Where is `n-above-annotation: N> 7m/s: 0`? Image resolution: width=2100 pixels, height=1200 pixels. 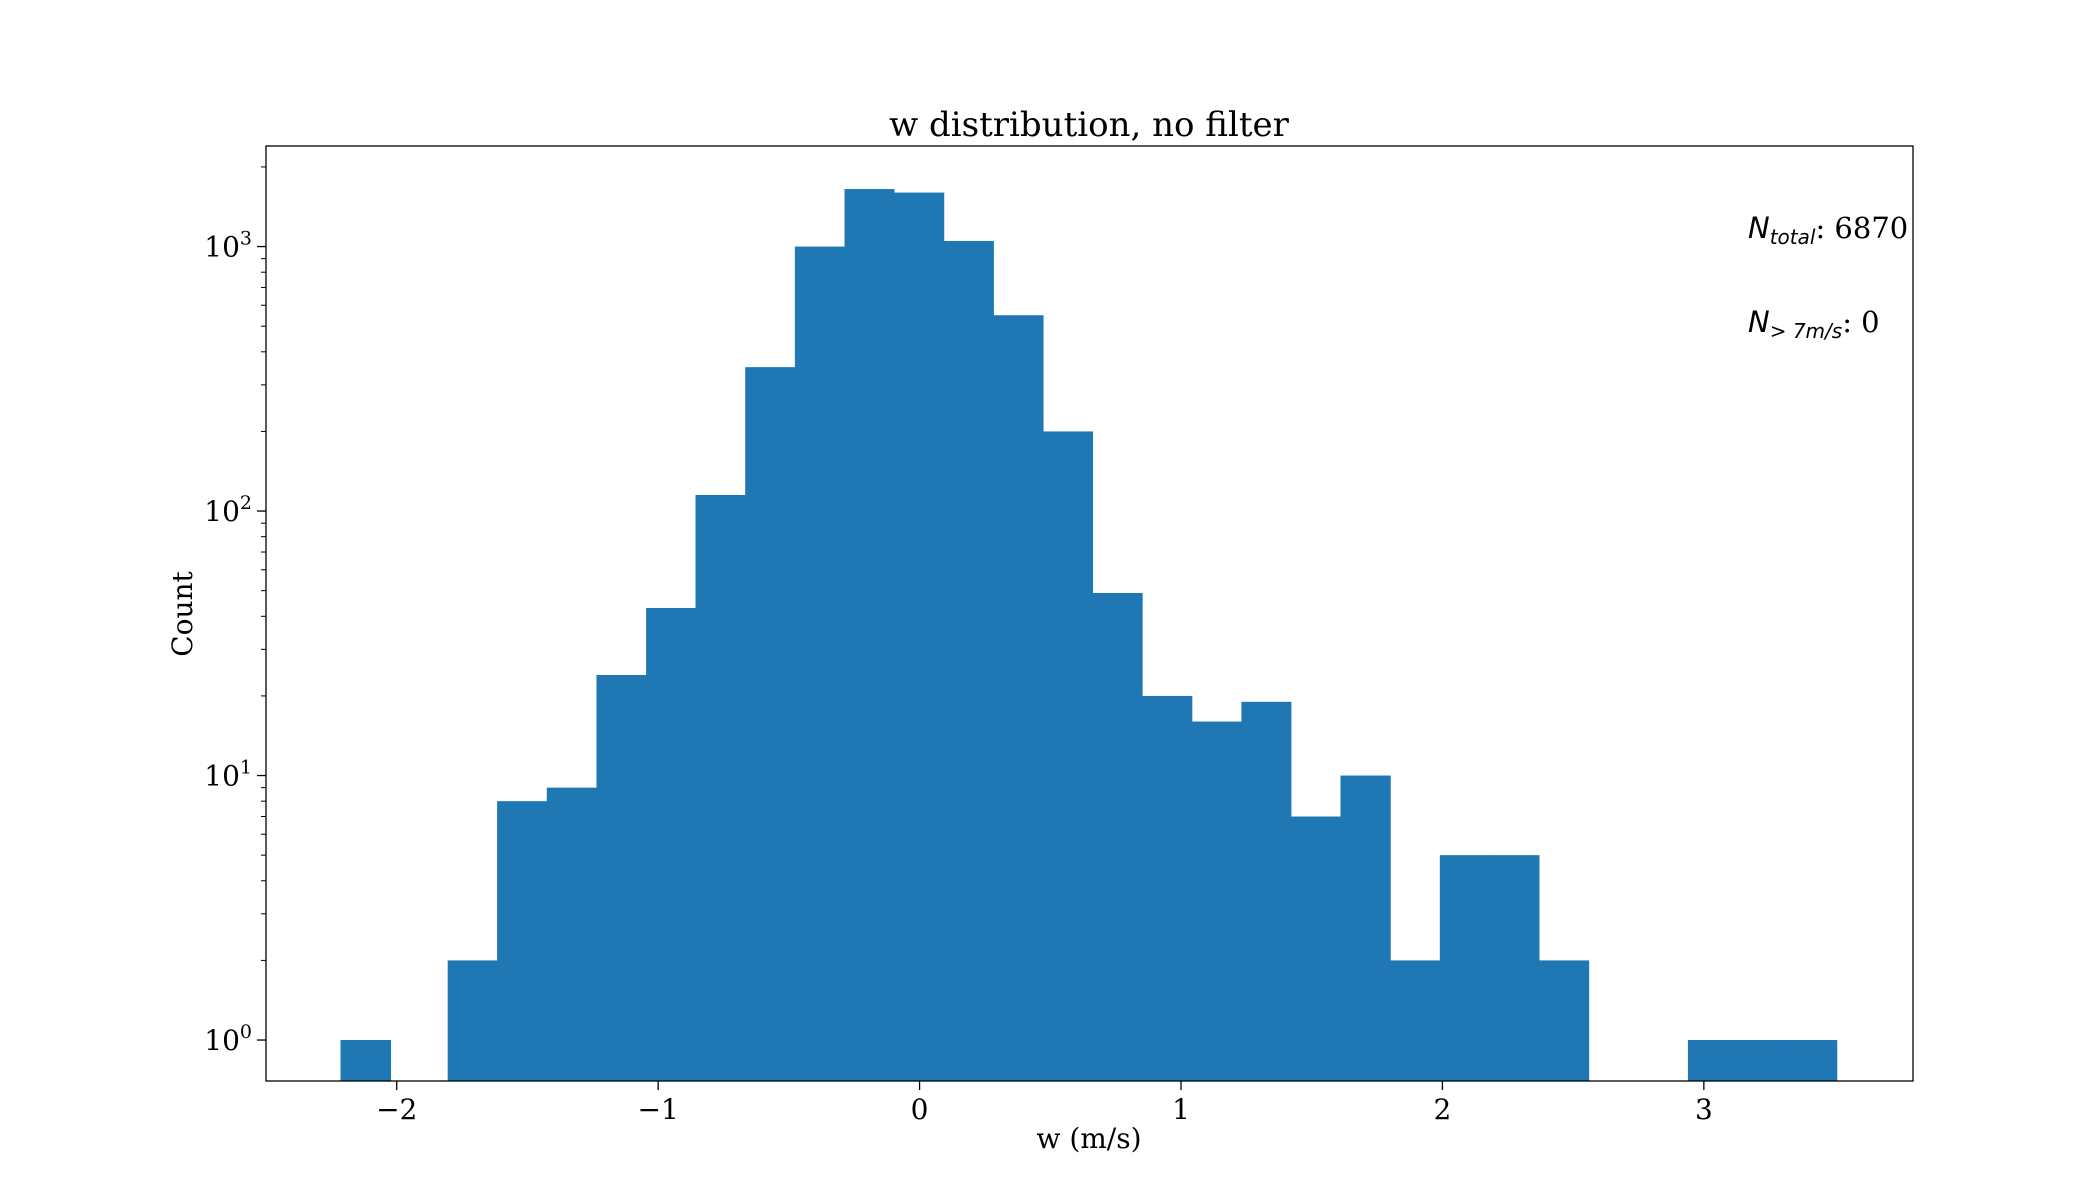
n-above-annotation: N> 7m/s: 0 is located at coordinates (1814, 324).